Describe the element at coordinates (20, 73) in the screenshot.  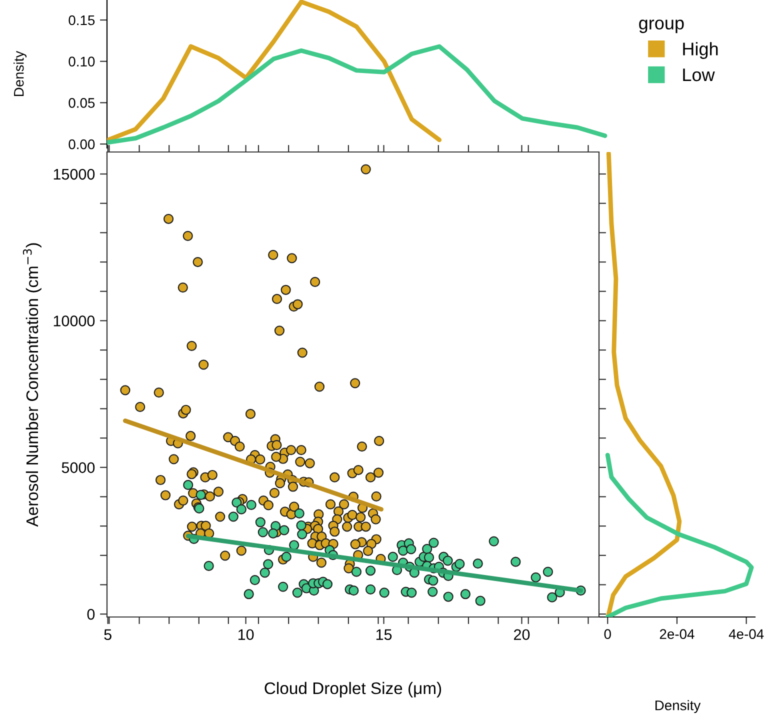
I see `y-axis-title: Density` at that location.